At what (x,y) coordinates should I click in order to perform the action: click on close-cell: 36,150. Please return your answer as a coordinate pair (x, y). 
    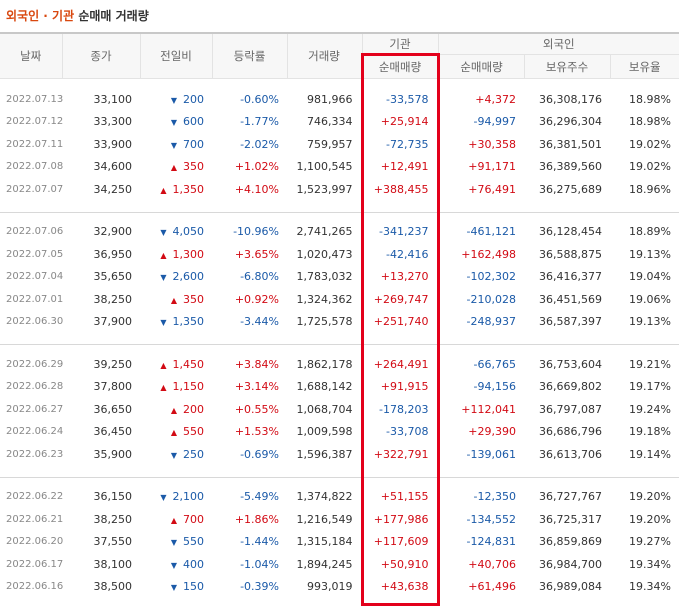
    Looking at the image, I should click on (113, 497).